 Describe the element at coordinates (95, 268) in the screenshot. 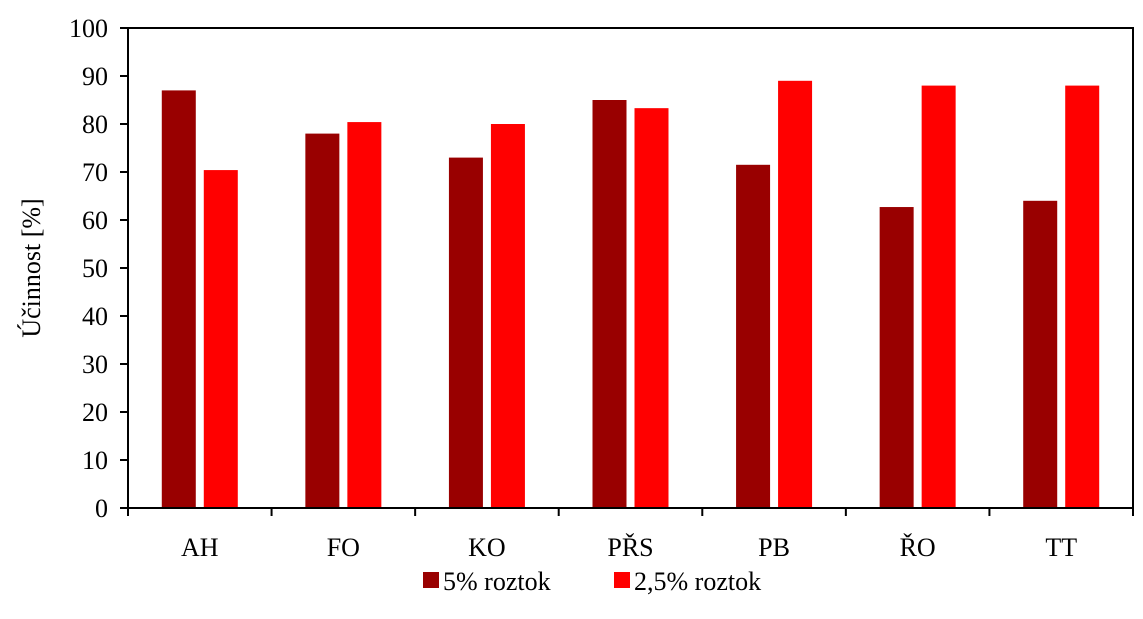

I see `y-tick-label: 50` at that location.